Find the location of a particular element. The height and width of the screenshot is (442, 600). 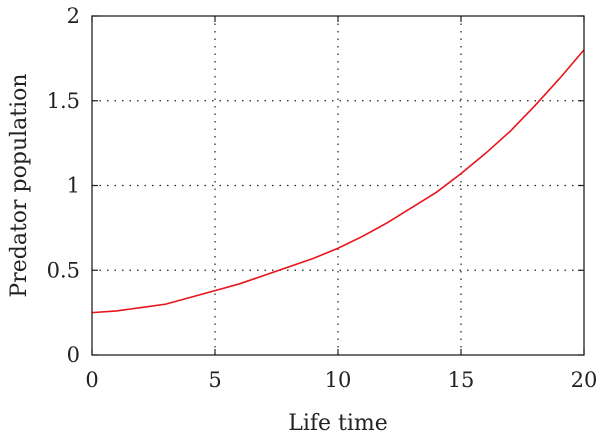

y-axis-label: Predator population is located at coordinates (19, 185).